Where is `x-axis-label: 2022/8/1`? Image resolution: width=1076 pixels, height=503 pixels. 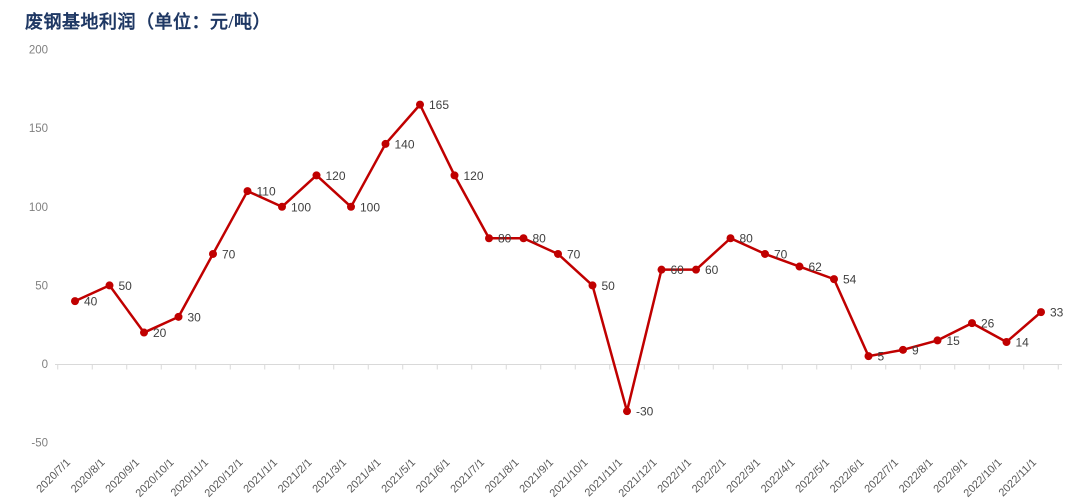
x-axis-label: 2022/8/1 is located at coordinates (916, 476).